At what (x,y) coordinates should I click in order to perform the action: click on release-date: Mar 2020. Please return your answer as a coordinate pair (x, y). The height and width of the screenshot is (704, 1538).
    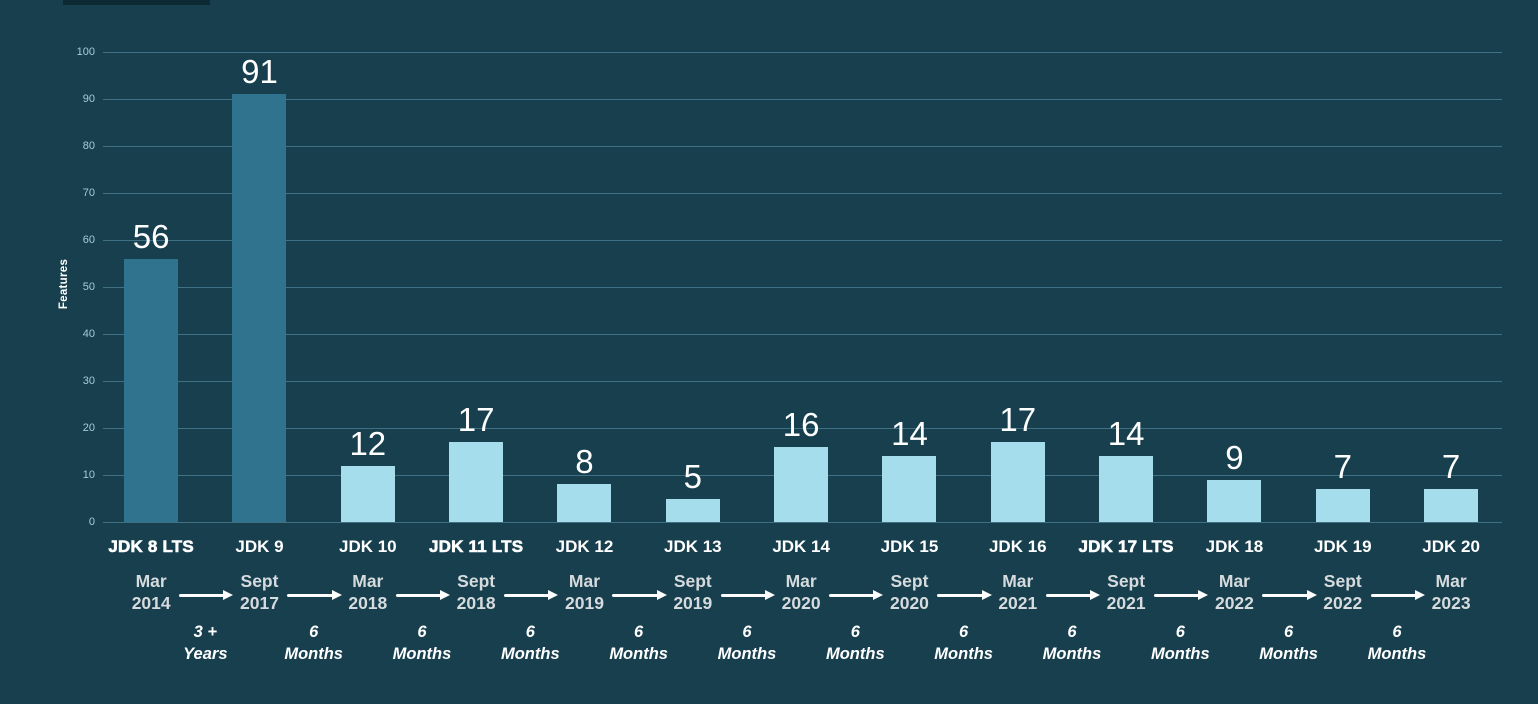
    Looking at the image, I should click on (801, 592).